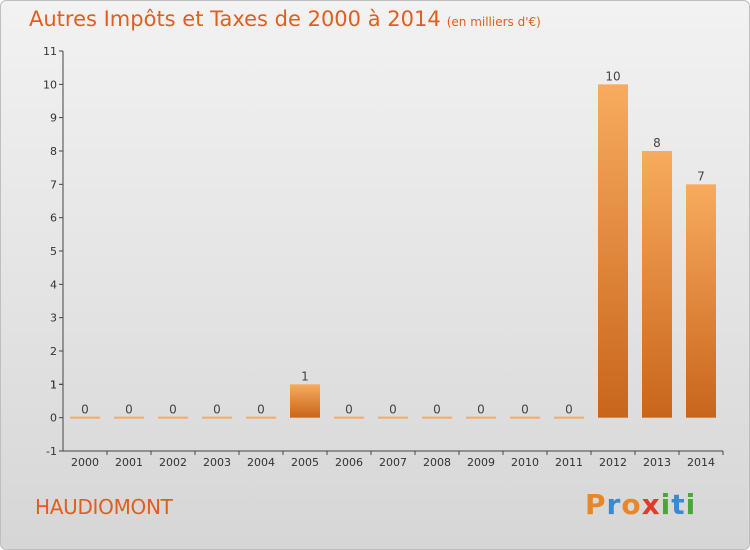  What do you see at coordinates (437, 462) in the screenshot?
I see `x-tick-label: 2008` at bounding box center [437, 462].